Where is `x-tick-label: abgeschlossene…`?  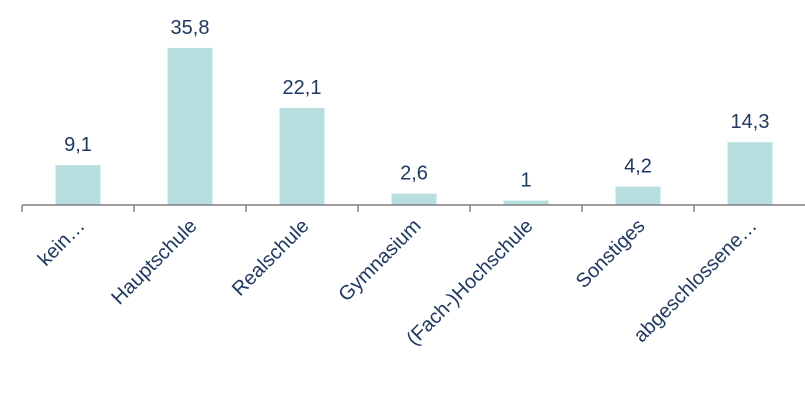 x-tick-label: abgeschlossene… is located at coordinates (696, 281).